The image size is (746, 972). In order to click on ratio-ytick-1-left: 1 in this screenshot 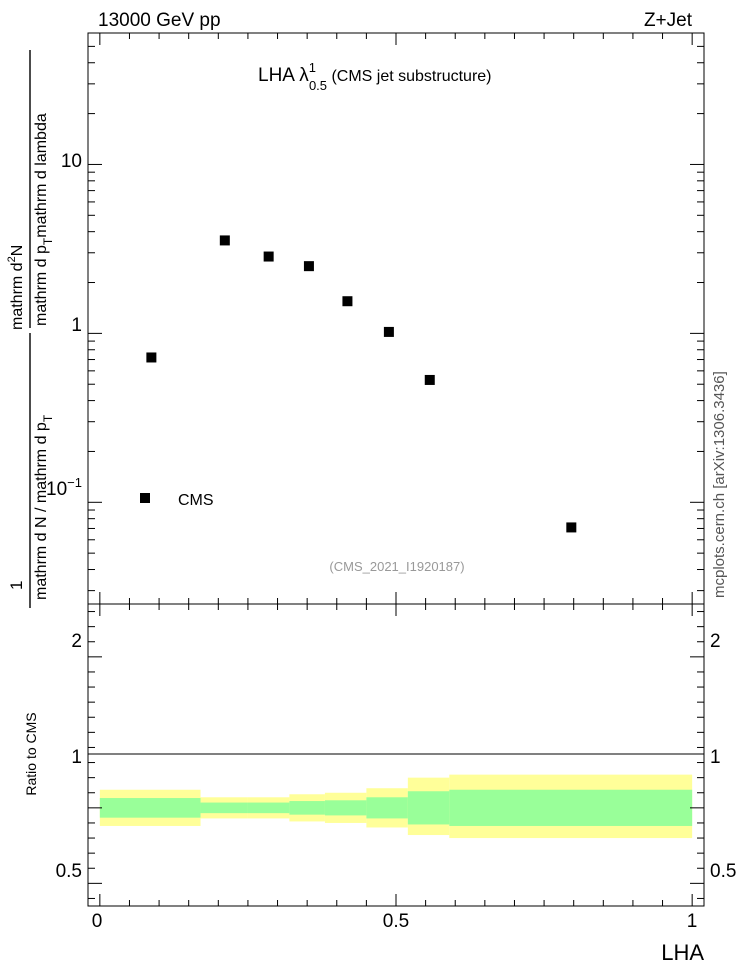, I will do `click(76, 757)`.